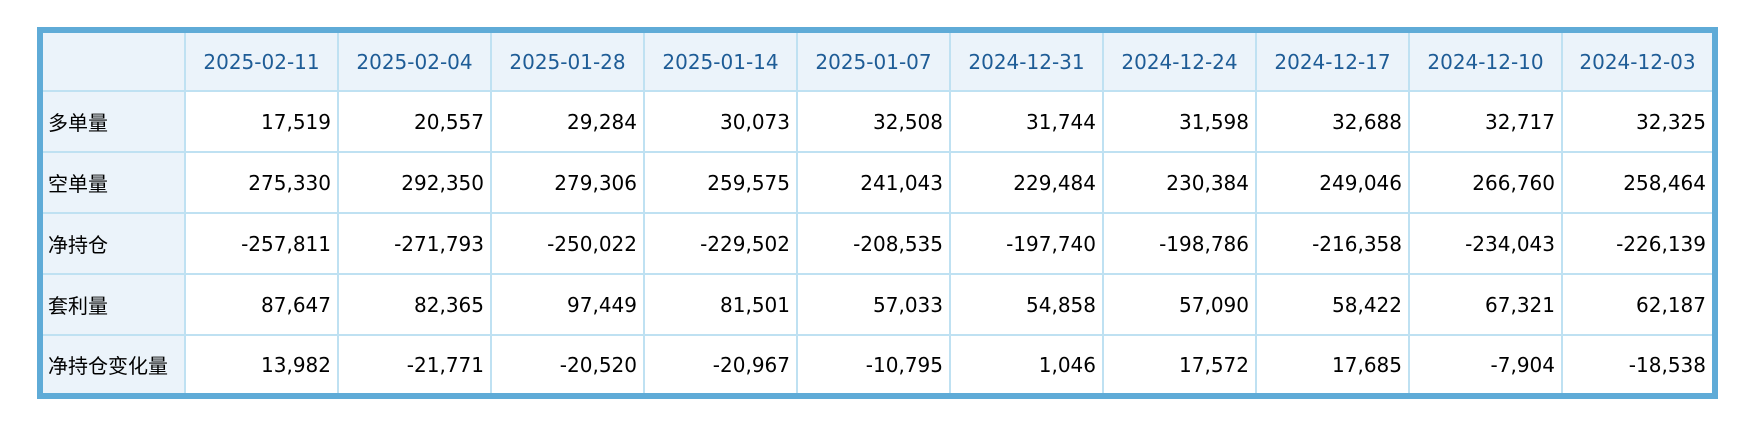 The width and height of the screenshot is (1753, 433). What do you see at coordinates (261, 243) in the screenshot?
I see `value-cell: -257,811` at bounding box center [261, 243].